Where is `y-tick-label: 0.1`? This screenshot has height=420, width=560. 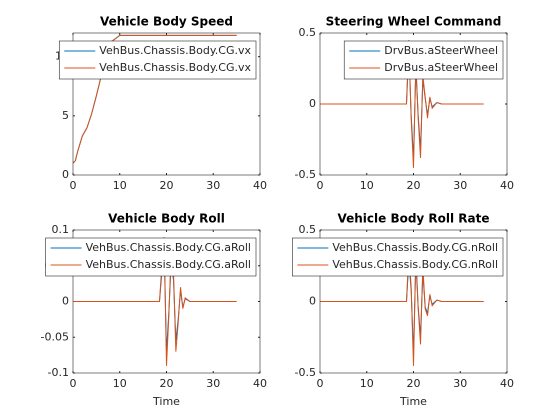 y-tick-label: 0.1 is located at coordinates (61, 229).